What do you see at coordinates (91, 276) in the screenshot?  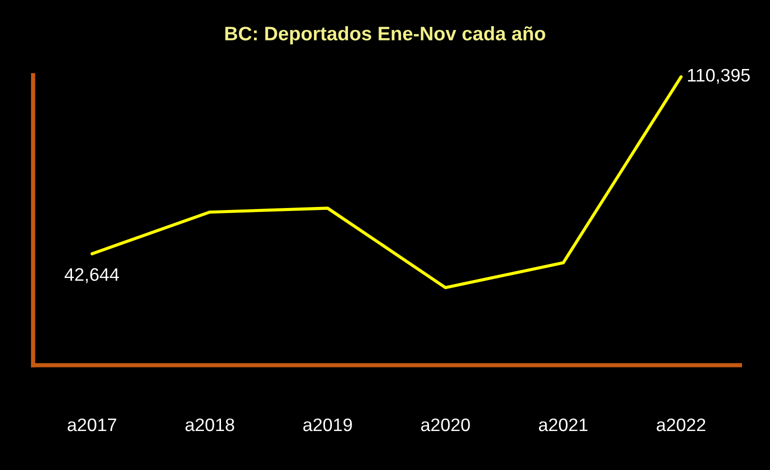 I see `data-label: 42,644` at bounding box center [91, 276].